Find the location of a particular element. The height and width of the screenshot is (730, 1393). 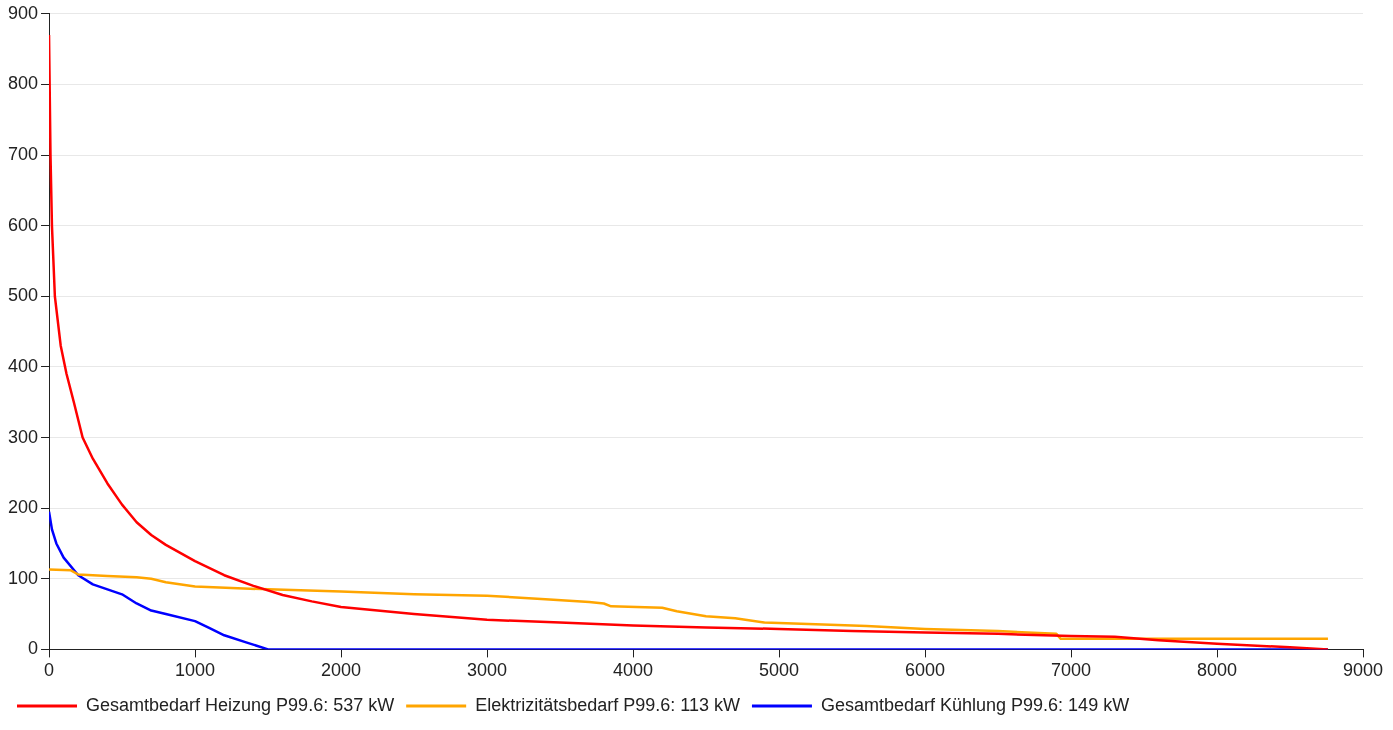

x-tick-label: 4000 is located at coordinates (633, 670).